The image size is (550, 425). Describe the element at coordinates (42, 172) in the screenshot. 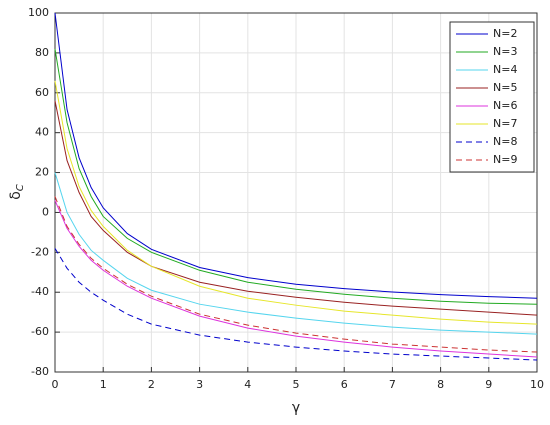

I see `y-tick-label: 20` at that location.